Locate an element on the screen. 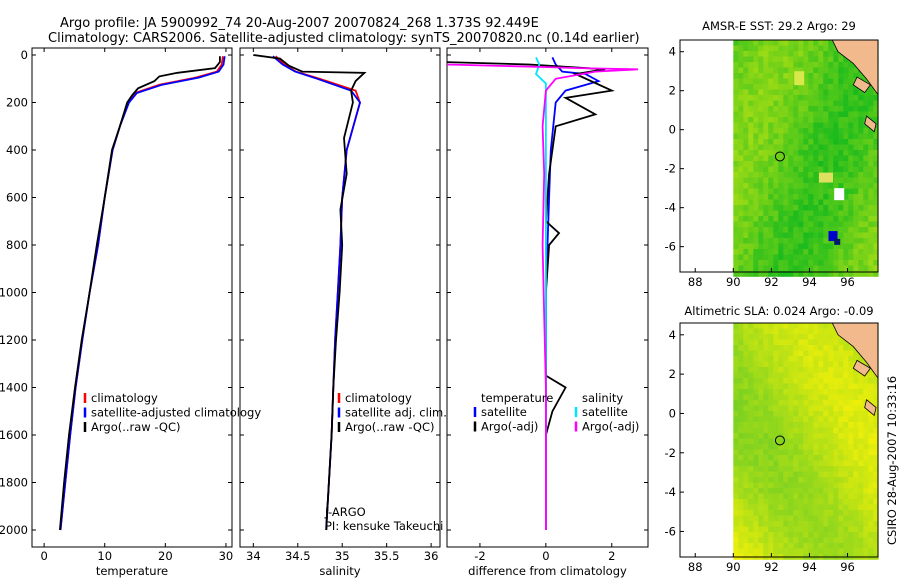 This screenshot has width=900, height=580. y-tick-label: 1000 is located at coordinates (14, 293).